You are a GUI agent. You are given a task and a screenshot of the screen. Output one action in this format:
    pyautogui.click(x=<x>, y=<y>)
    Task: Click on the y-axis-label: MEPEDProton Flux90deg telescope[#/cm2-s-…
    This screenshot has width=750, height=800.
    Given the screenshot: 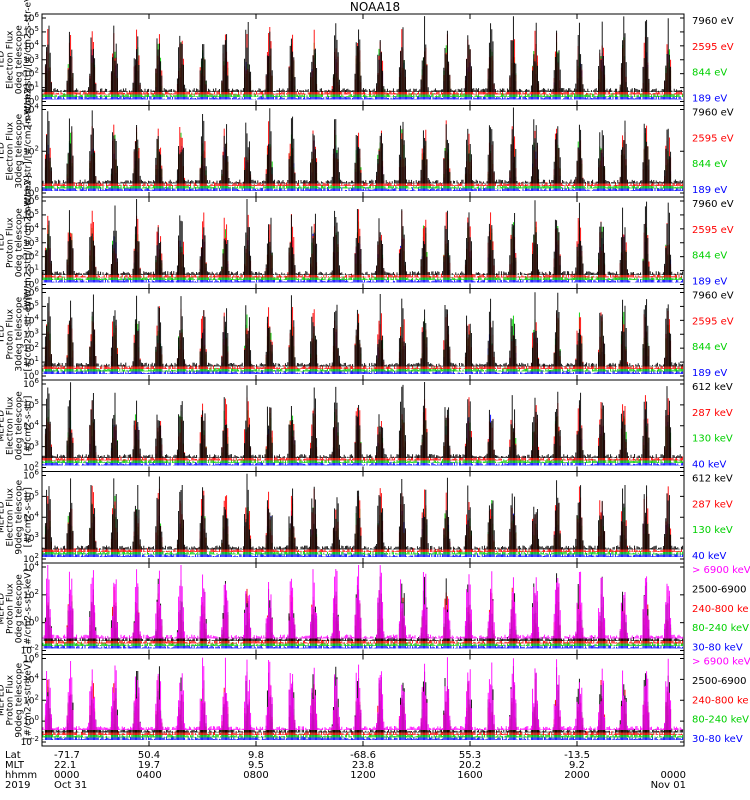 What is the action you would take?
    pyautogui.click(x=17, y=700)
    